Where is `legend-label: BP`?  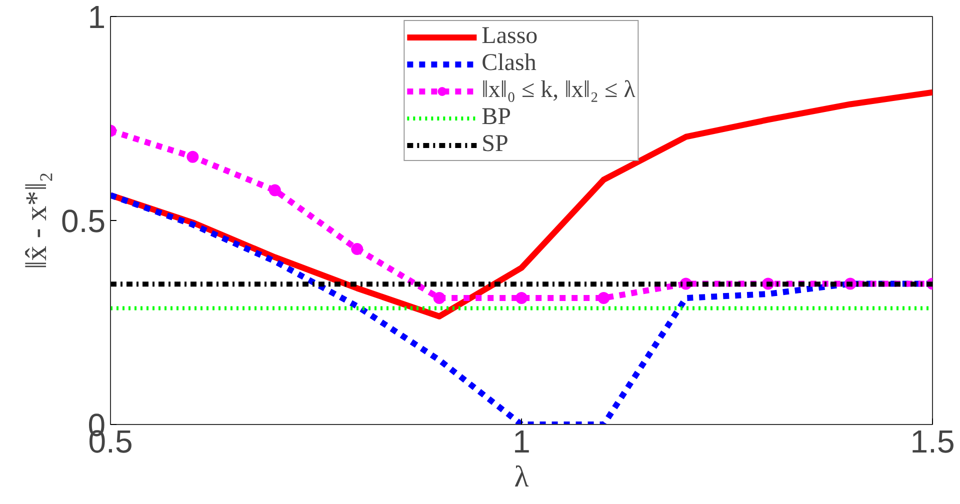 legend-label: BP is located at coordinates (497, 117).